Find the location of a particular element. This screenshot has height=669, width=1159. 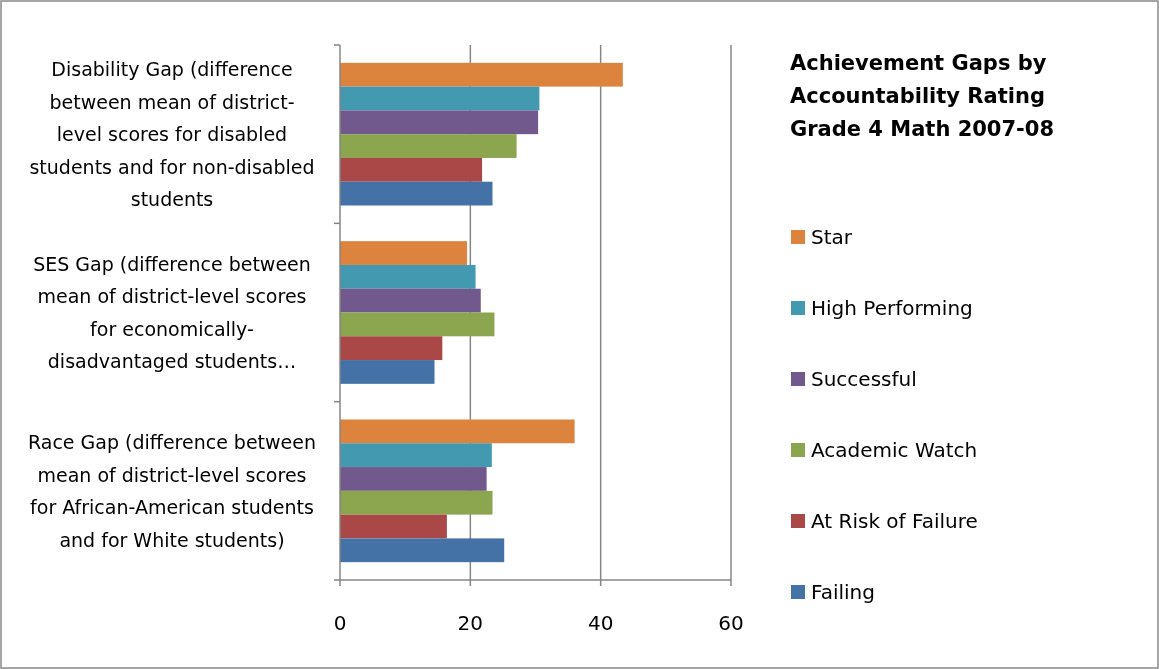

legend-label: High Performing is located at coordinates (892, 308).